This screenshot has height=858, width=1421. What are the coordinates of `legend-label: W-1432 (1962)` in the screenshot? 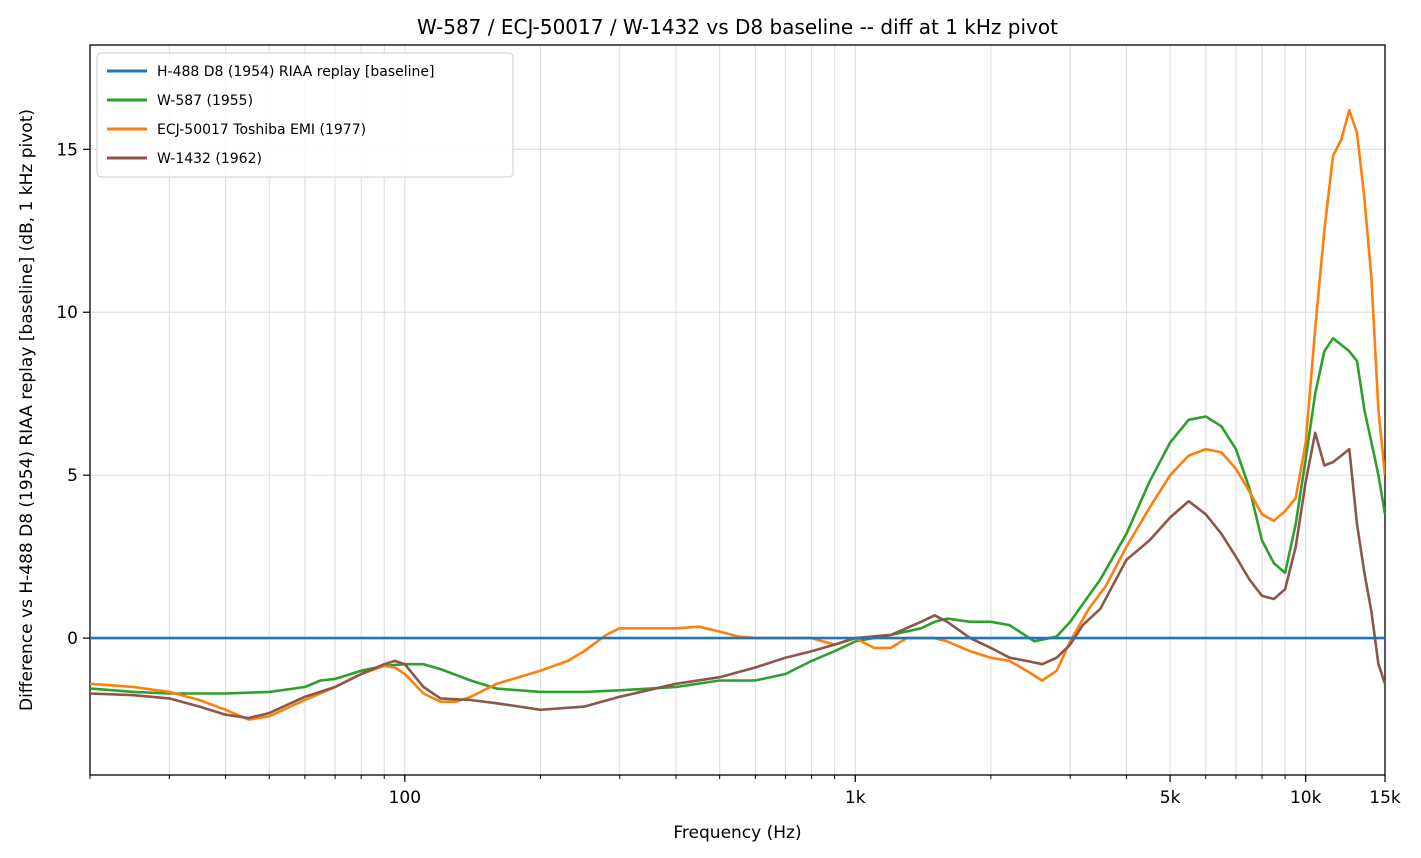 It's located at (209, 159).